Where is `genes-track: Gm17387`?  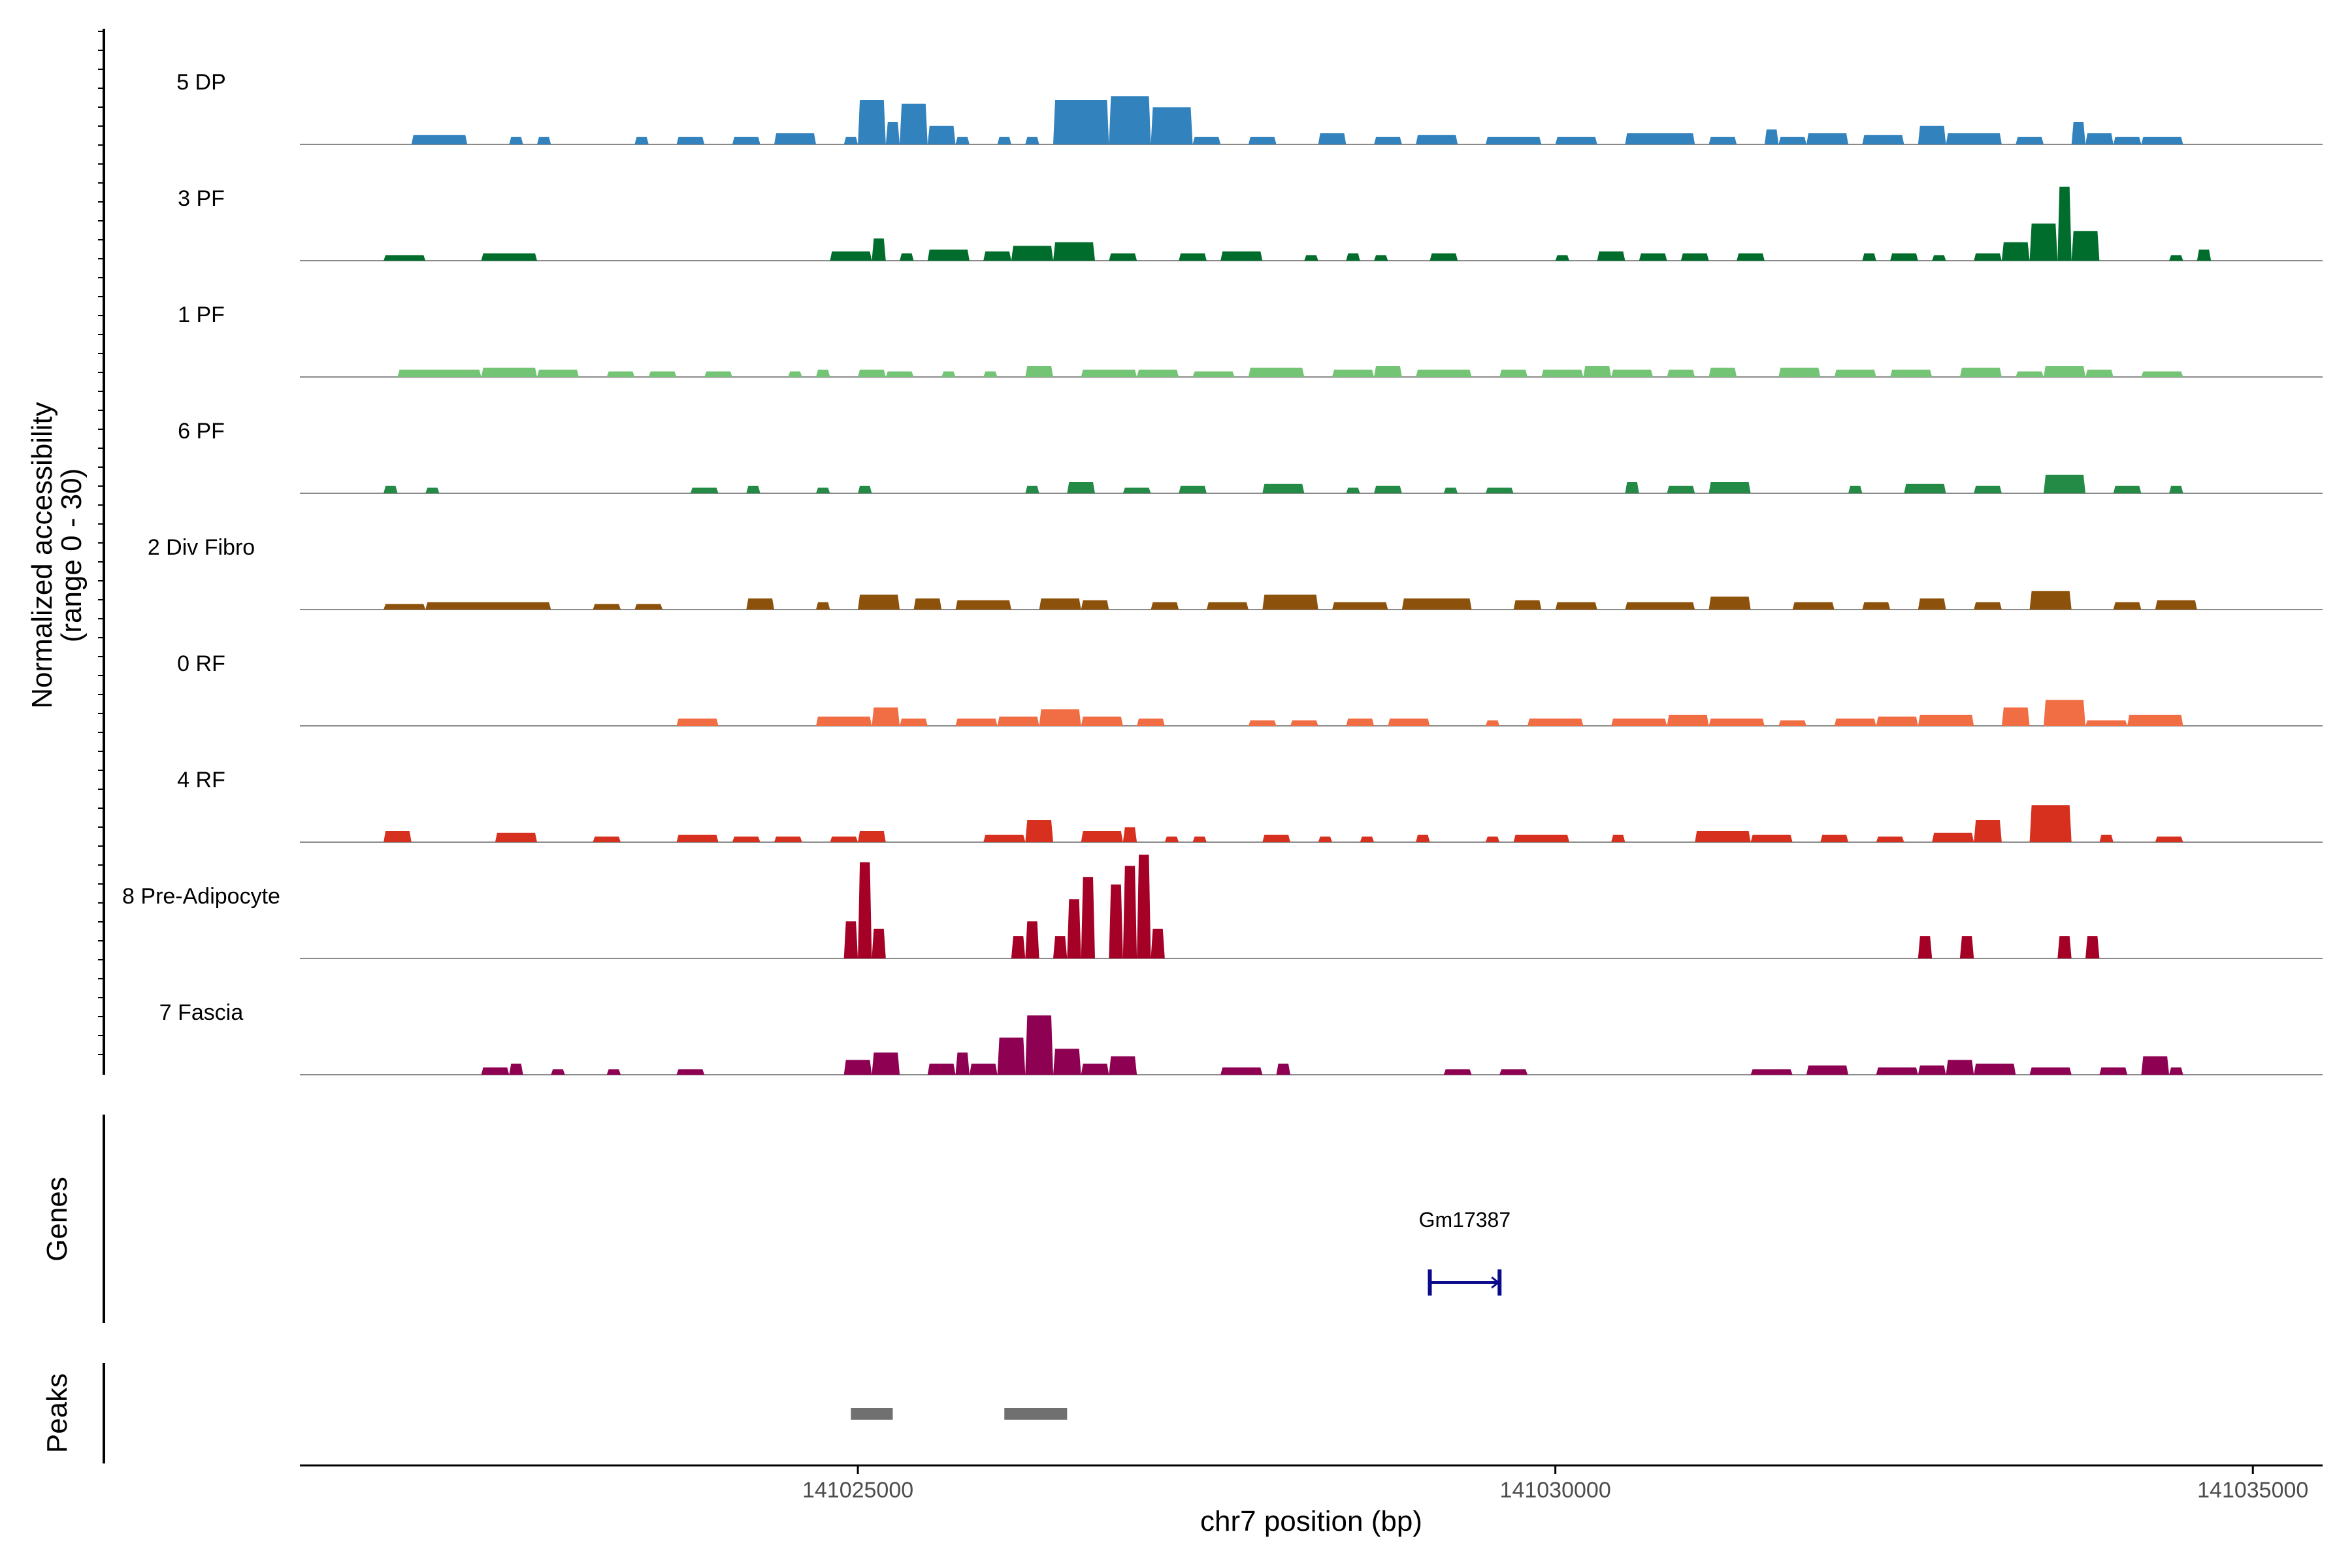
genes-track: Gm17387 is located at coordinates (1465, 1252).